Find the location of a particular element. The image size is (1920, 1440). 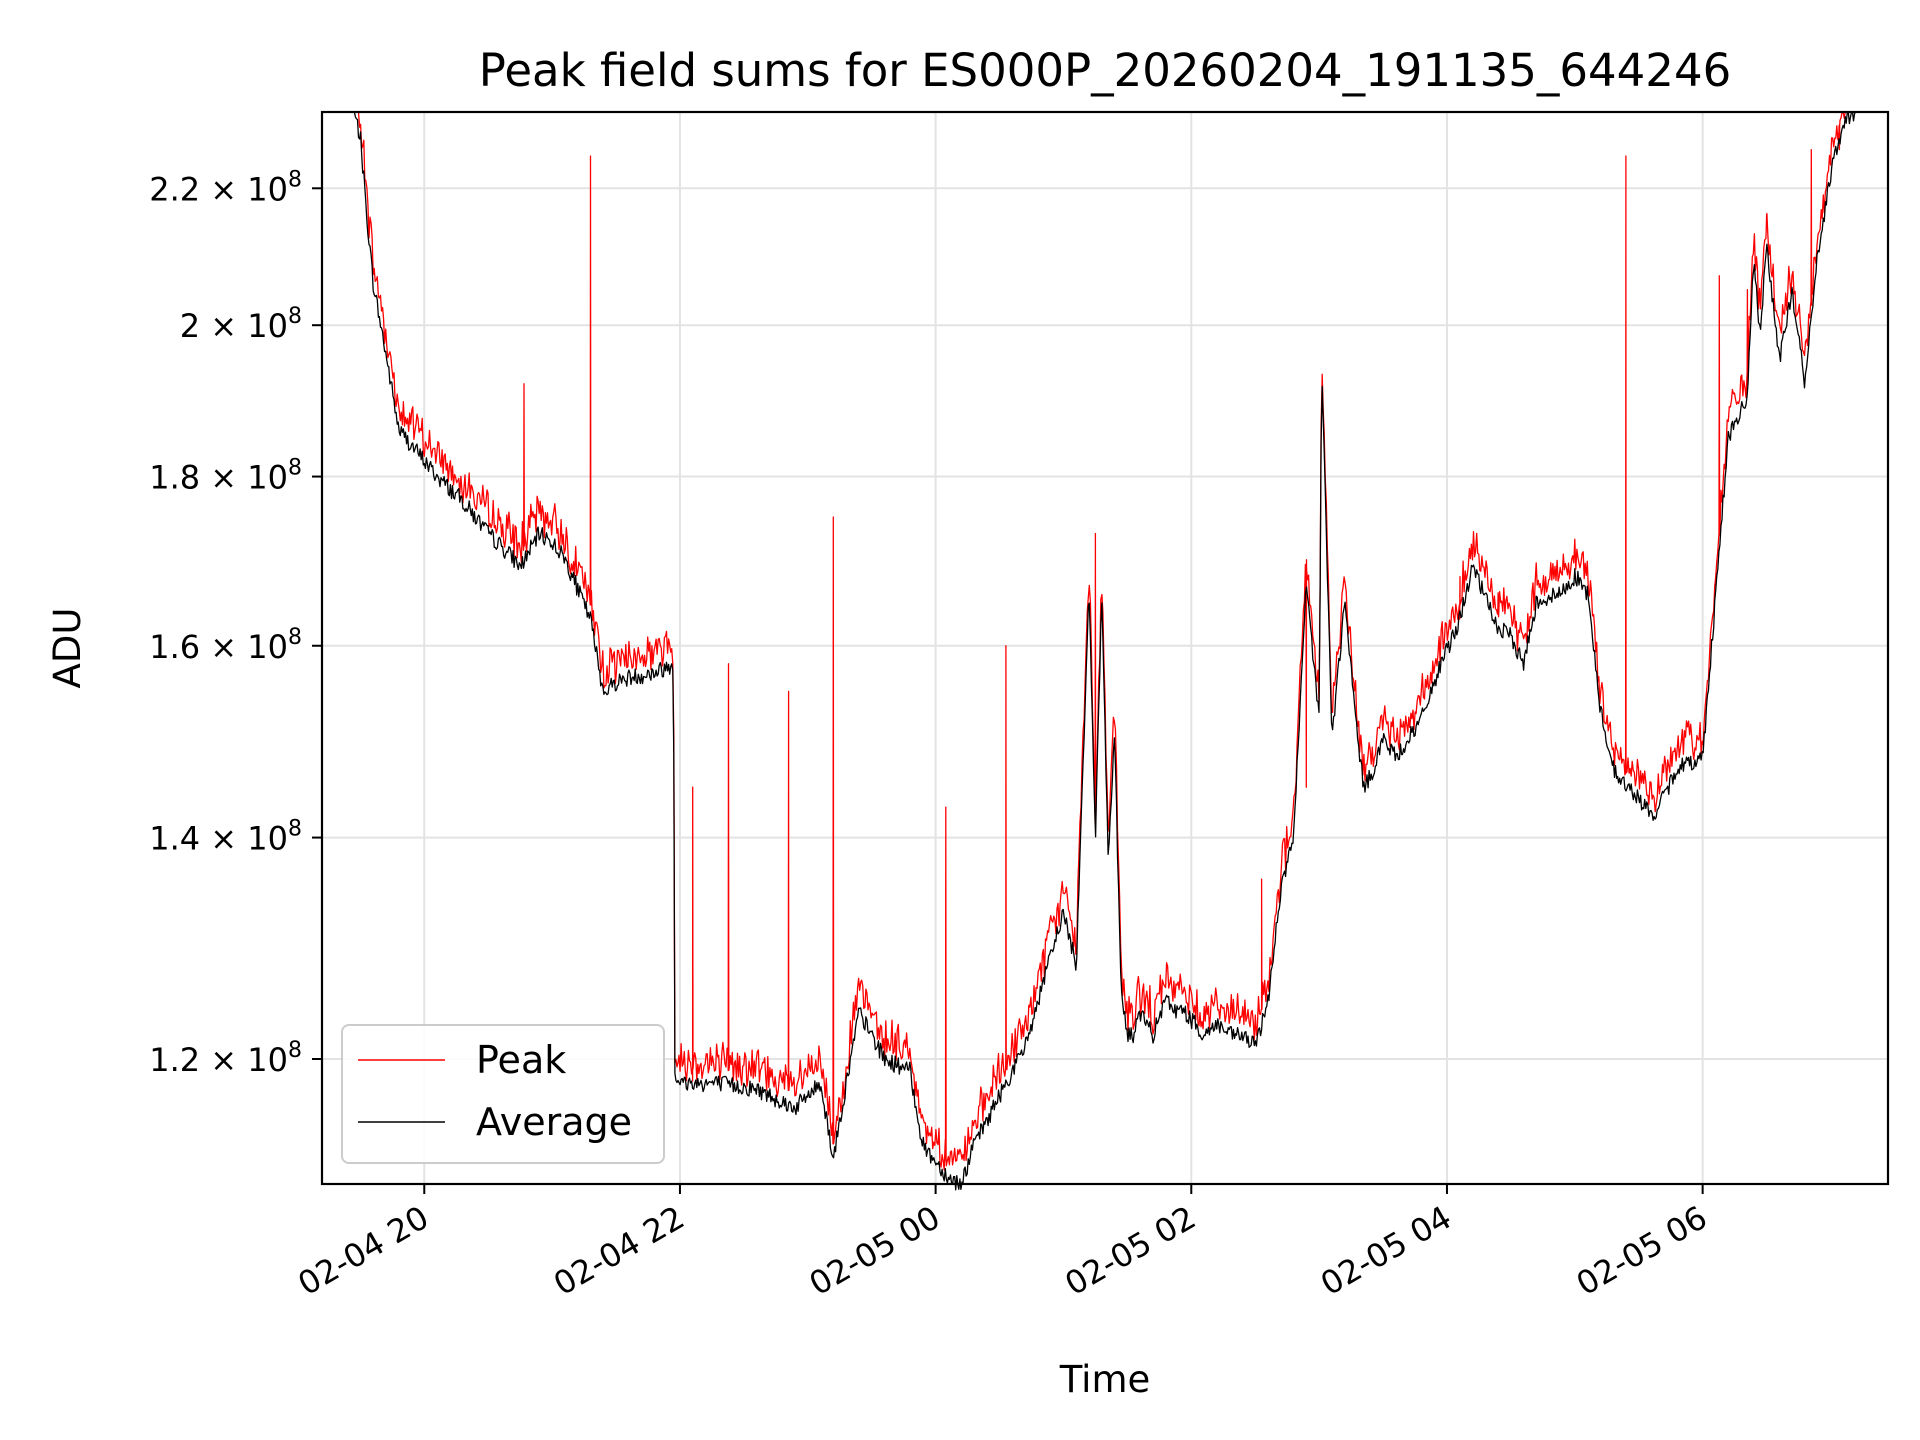

y-tick-mantissa: 2 is located at coordinates (190, 326).